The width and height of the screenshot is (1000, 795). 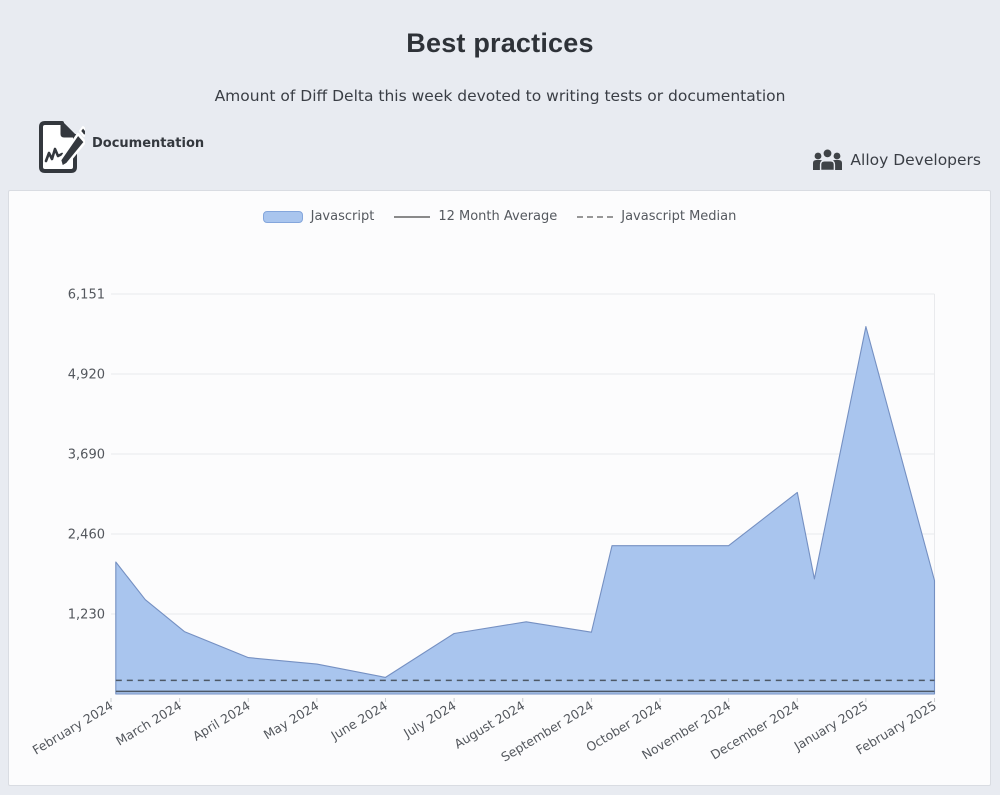 I want to click on legend-swatch-dashed, so click(x=595, y=216).